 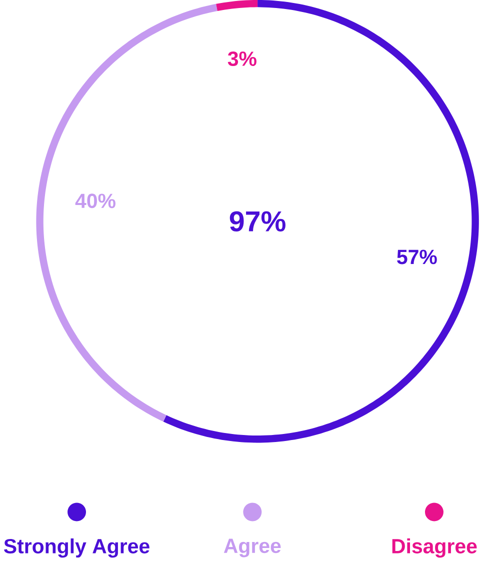 I want to click on data-label: 3%, so click(x=242, y=59).